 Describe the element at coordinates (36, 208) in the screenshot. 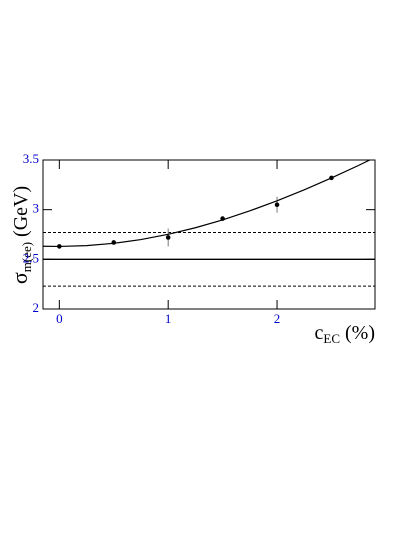

I see `y-tick-label: 3` at that location.